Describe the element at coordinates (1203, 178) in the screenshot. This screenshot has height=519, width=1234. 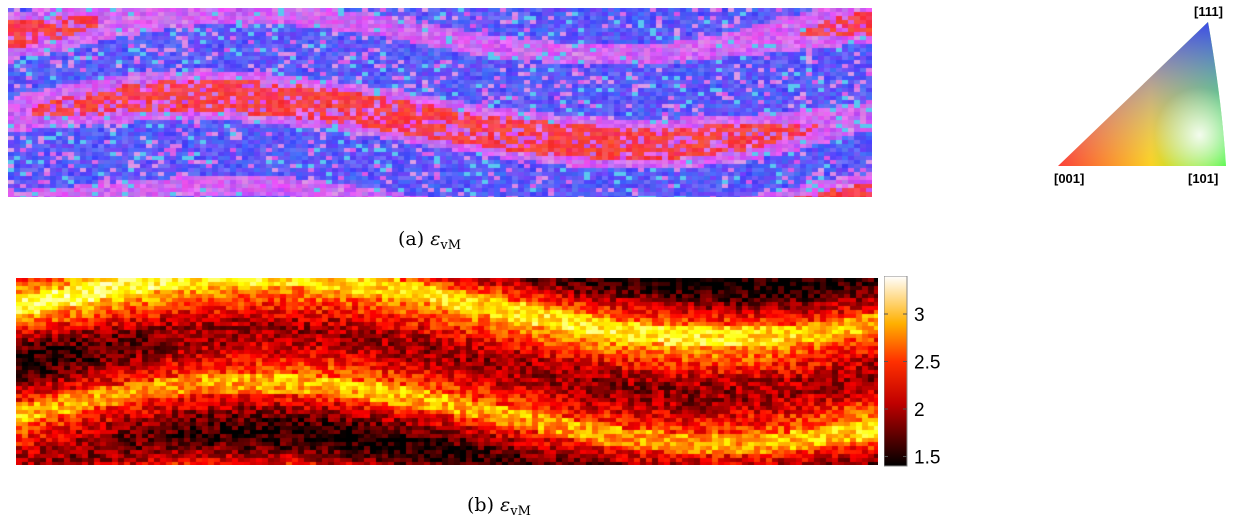
I see `ipf-key-label-101: [101]` at that location.